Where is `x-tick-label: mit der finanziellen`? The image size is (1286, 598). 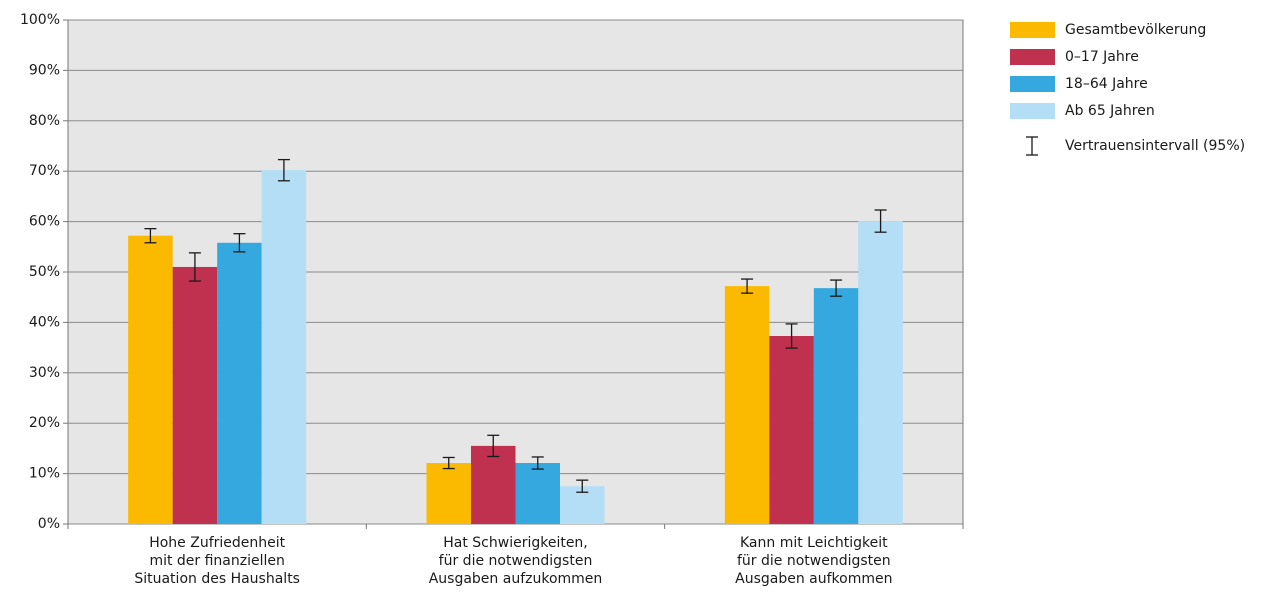
x-tick-label: mit der finanziellen is located at coordinates (216, 561).